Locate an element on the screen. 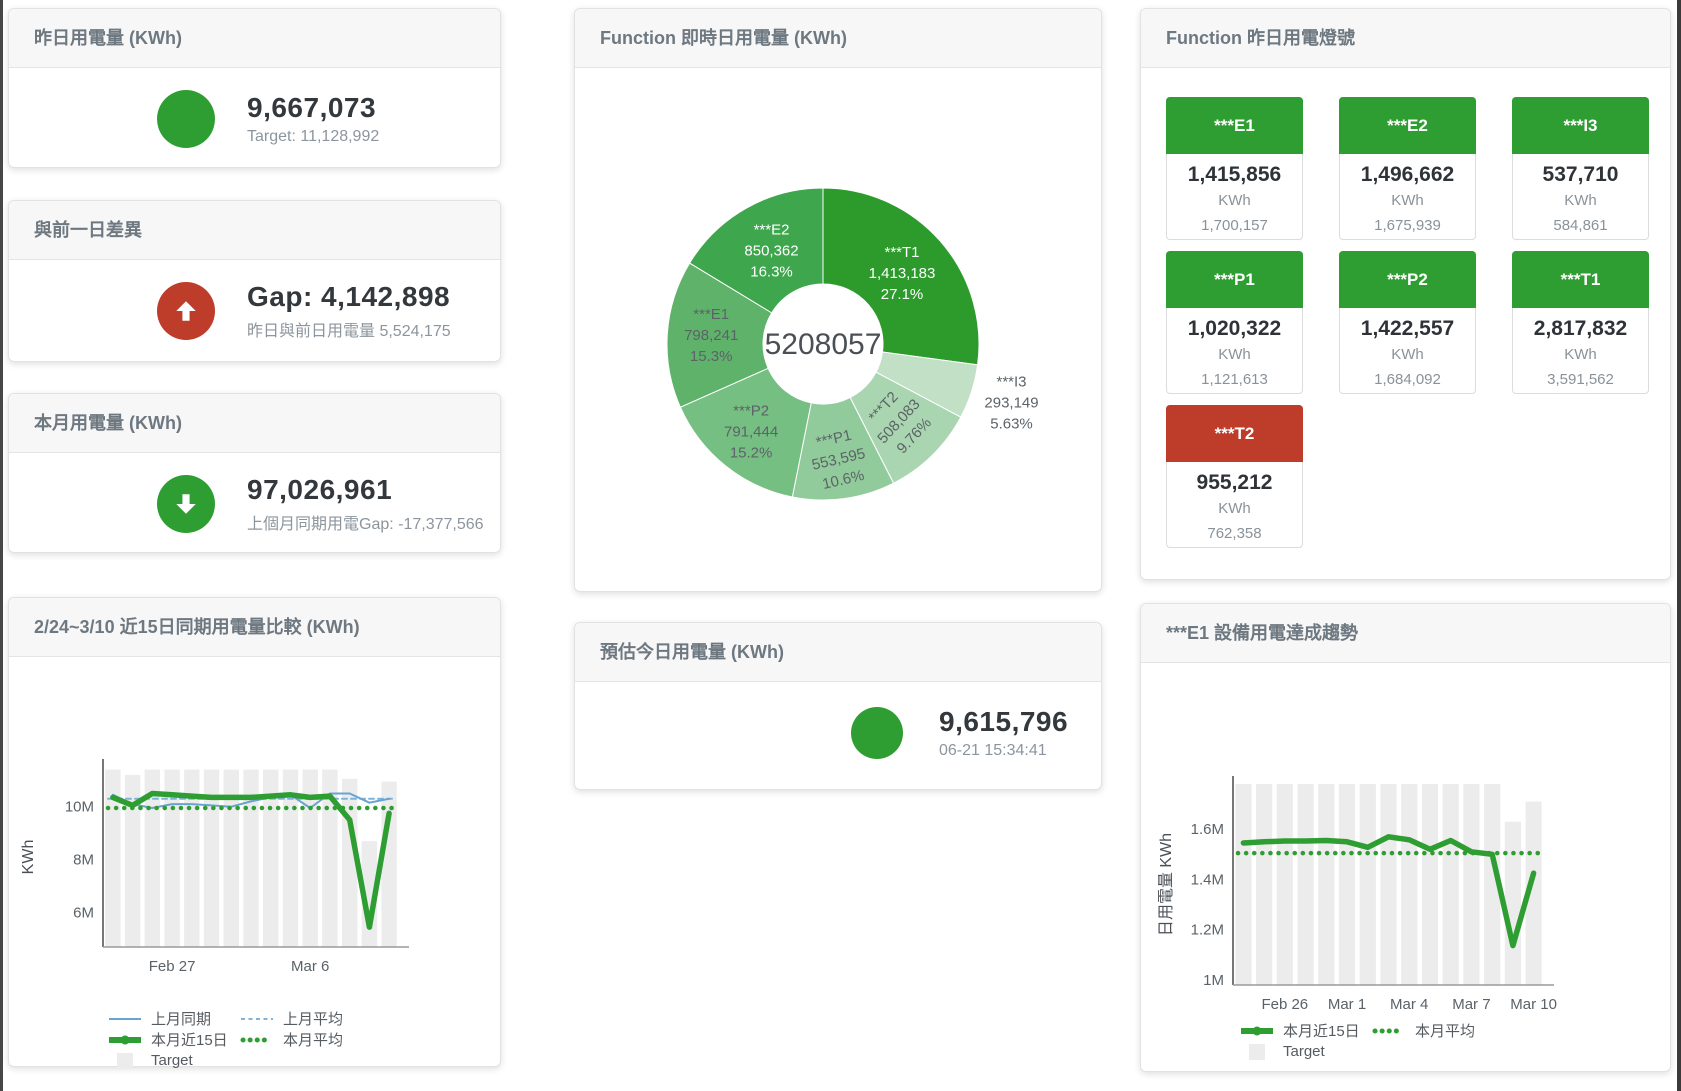 The height and width of the screenshot is (1091, 1681). lamp-tile-target: 3,591,562 is located at coordinates (1580, 379).